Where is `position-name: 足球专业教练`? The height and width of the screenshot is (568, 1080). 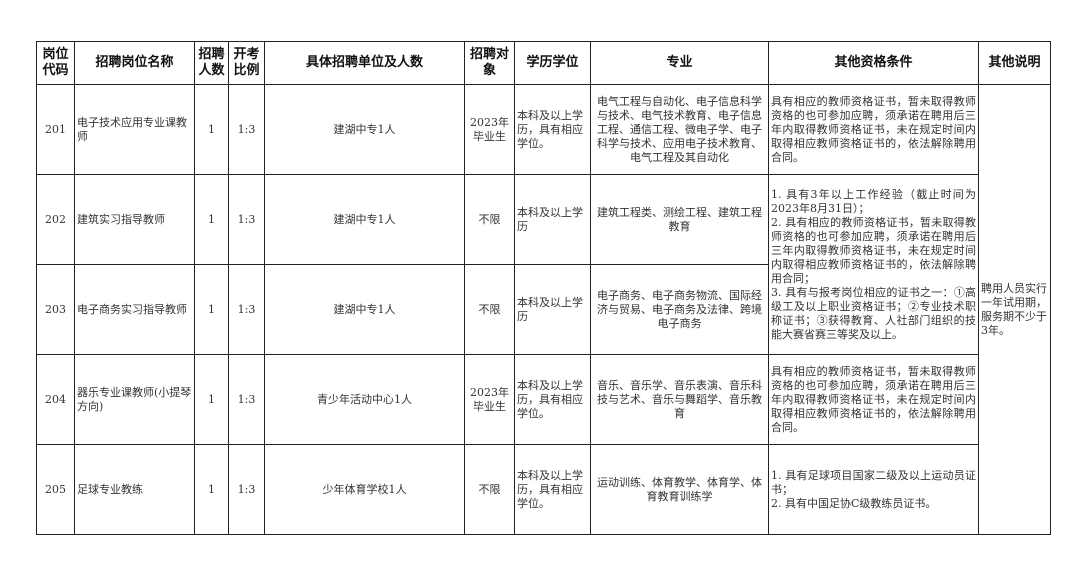
position-name: 足球专业教练 is located at coordinates (134, 489).